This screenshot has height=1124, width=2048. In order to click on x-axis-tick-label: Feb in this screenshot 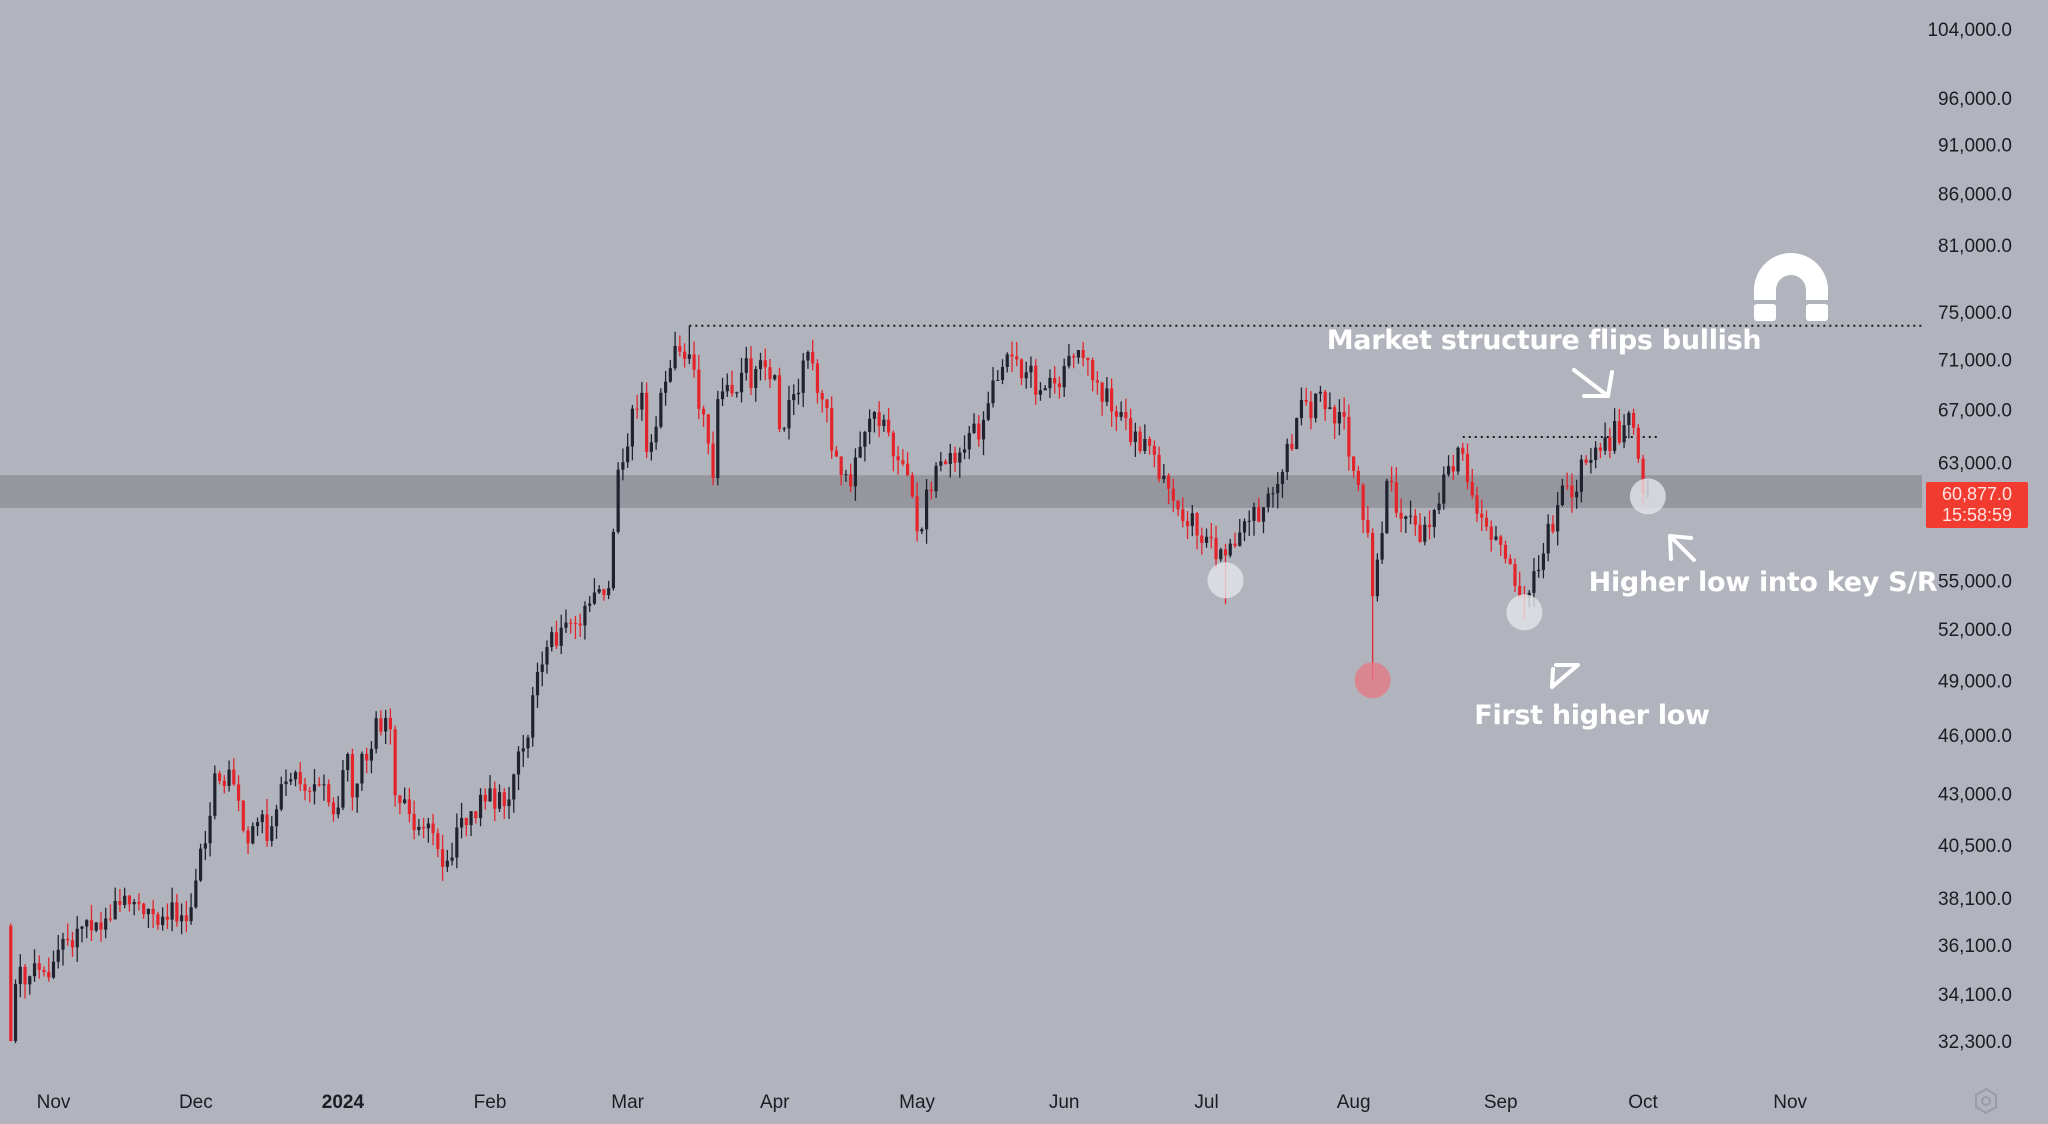, I will do `click(490, 1102)`.